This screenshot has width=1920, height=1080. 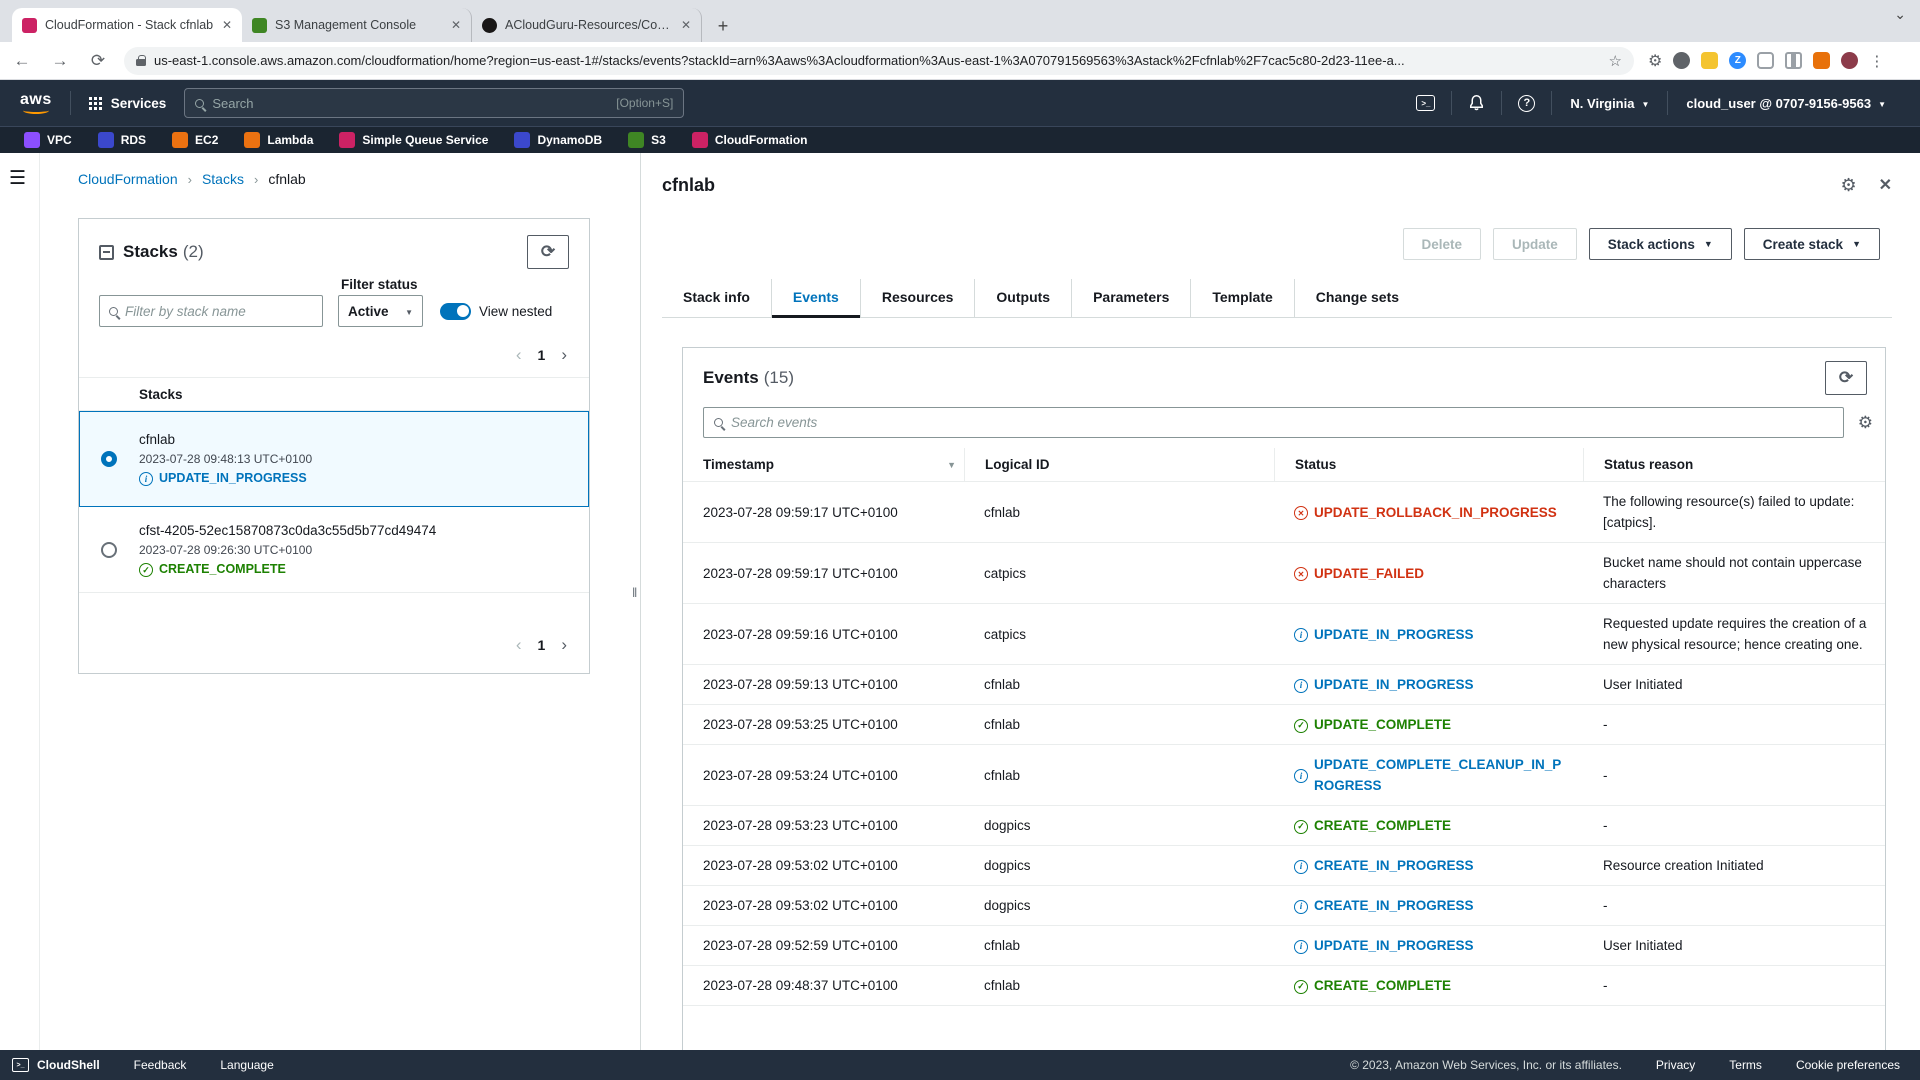 What do you see at coordinates (60, 60) in the screenshot?
I see `forward-icon: →` at bounding box center [60, 60].